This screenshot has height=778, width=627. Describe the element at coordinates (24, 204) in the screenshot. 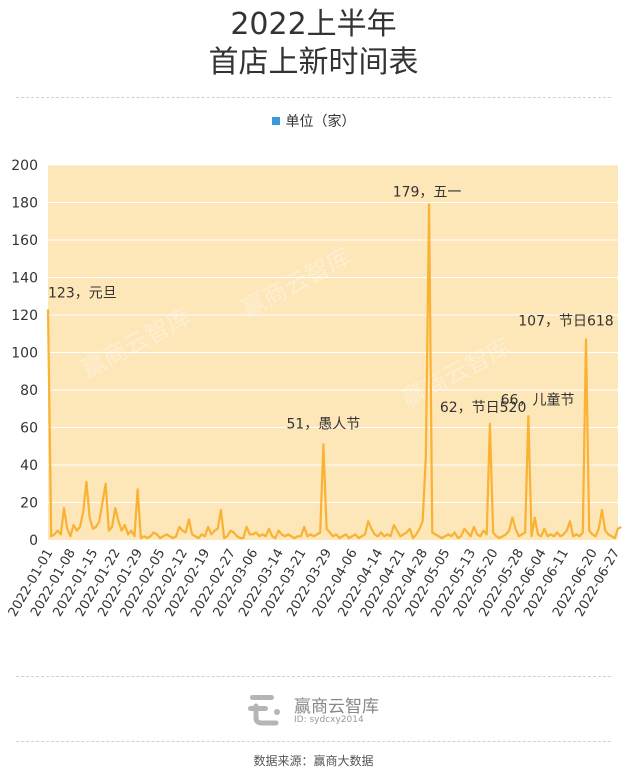

I see `y-tick-label: 180` at that location.